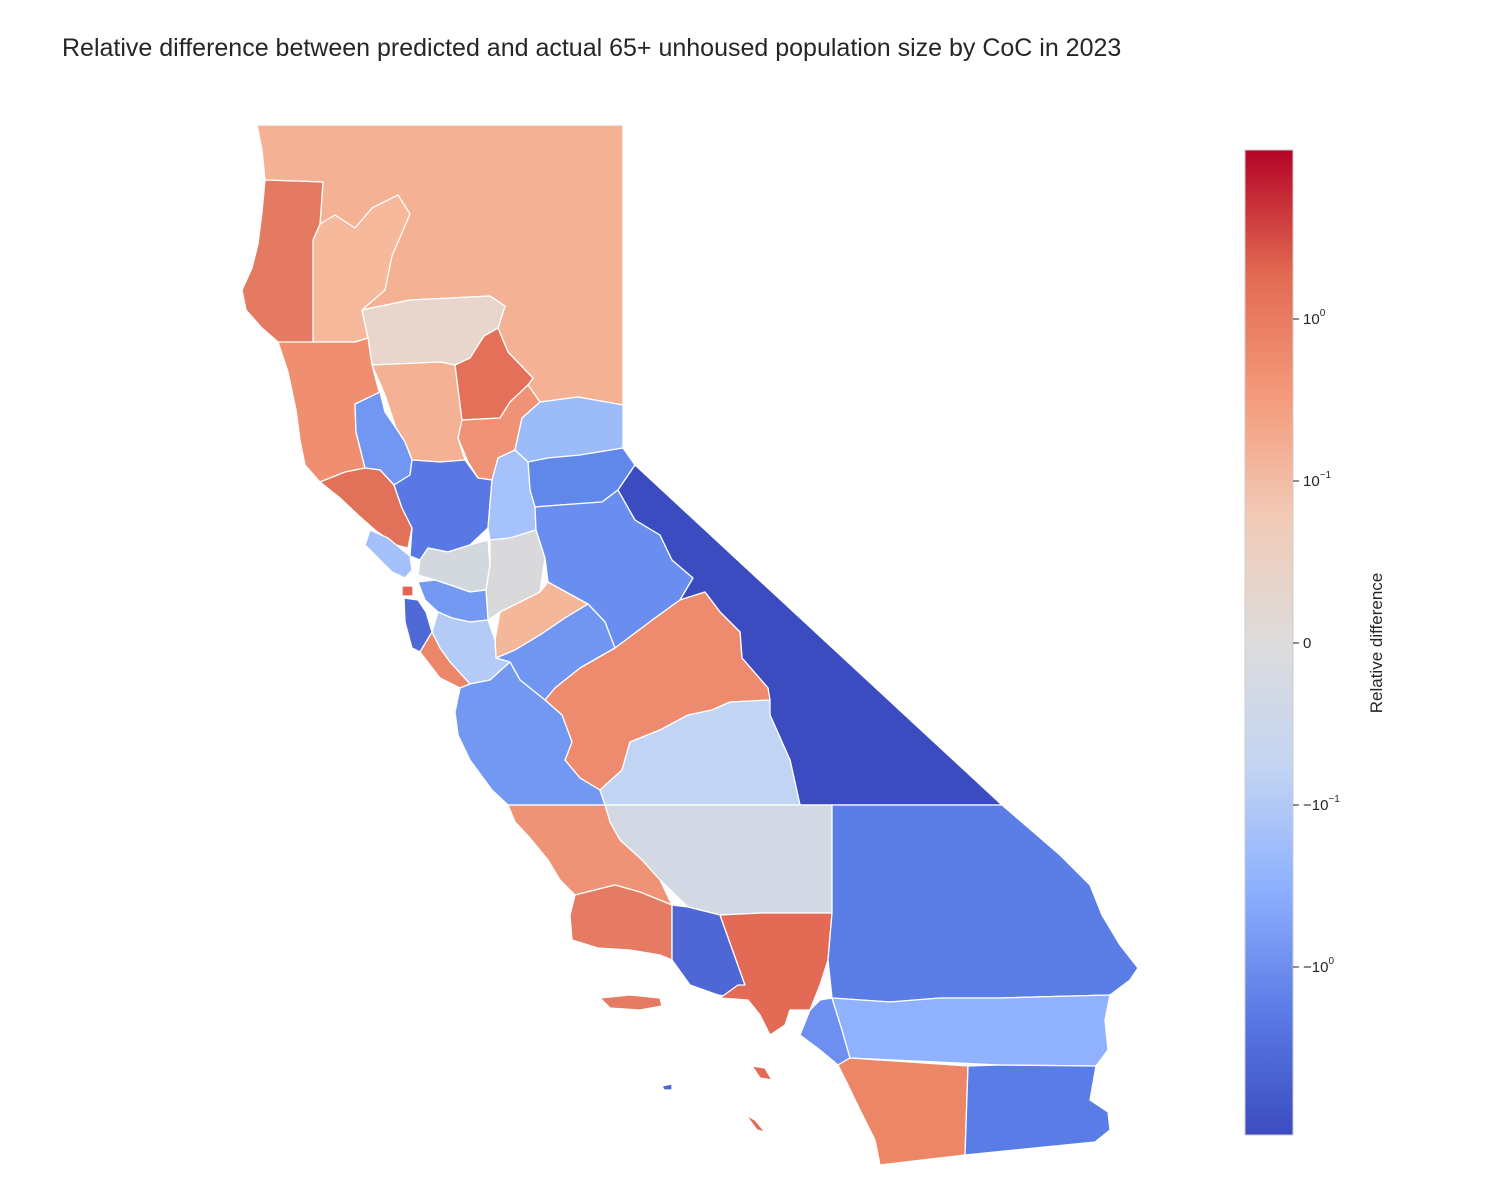  Describe the element at coordinates (388, 554) in the screenshot. I see `region-marin` at that location.